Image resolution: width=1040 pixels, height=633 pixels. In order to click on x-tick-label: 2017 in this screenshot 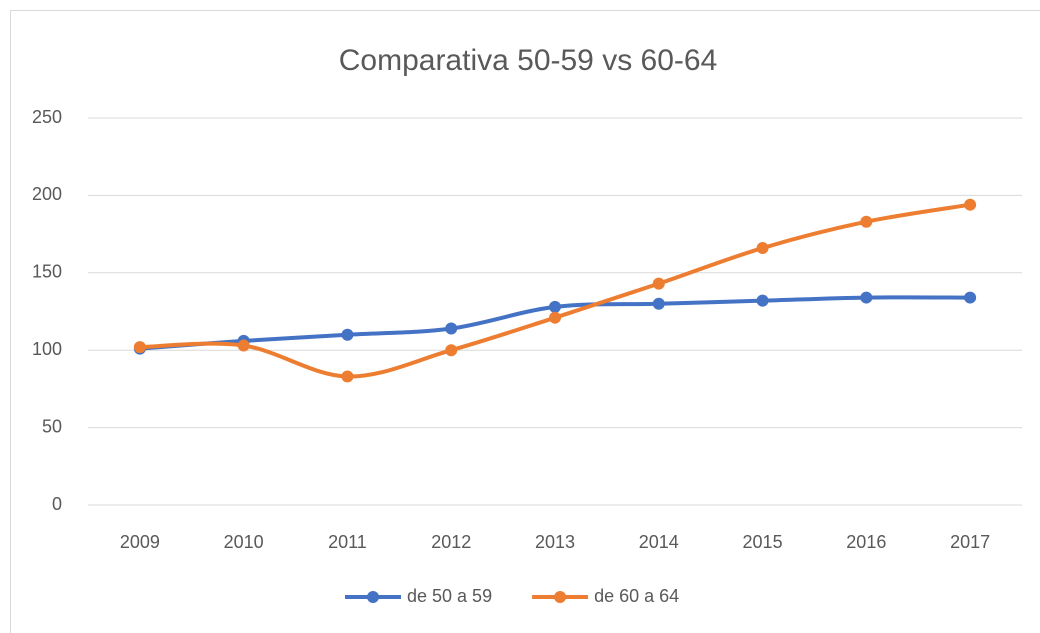, I will do `click(970, 542)`.